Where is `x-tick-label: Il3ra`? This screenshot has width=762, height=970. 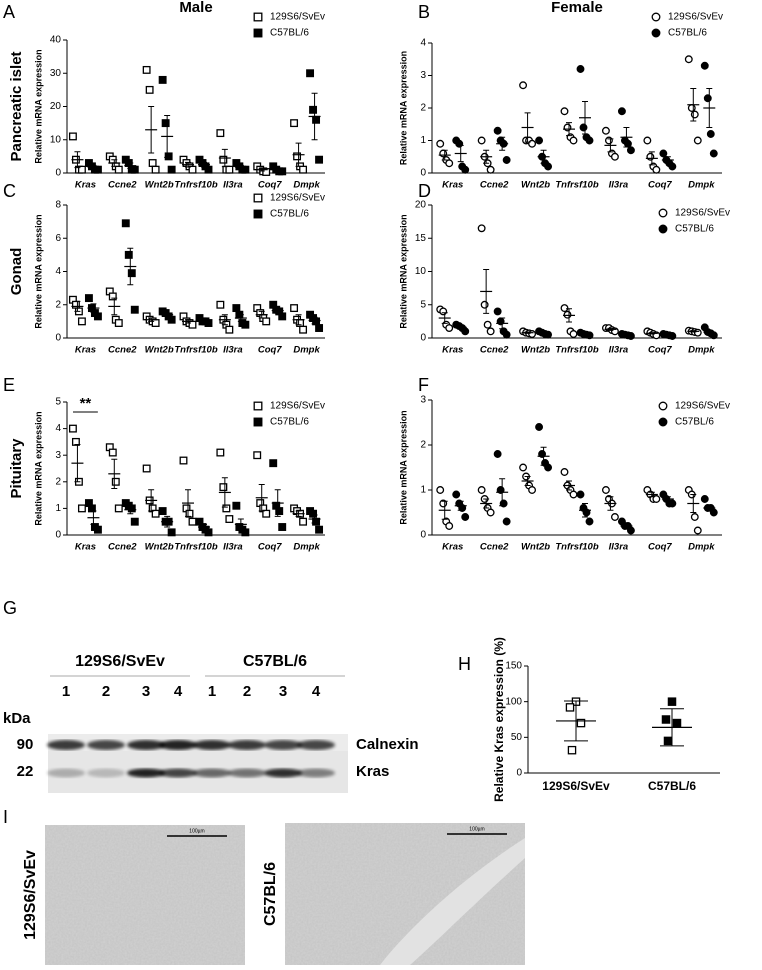 x-tick-label: Il3ra is located at coordinates (233, 547).